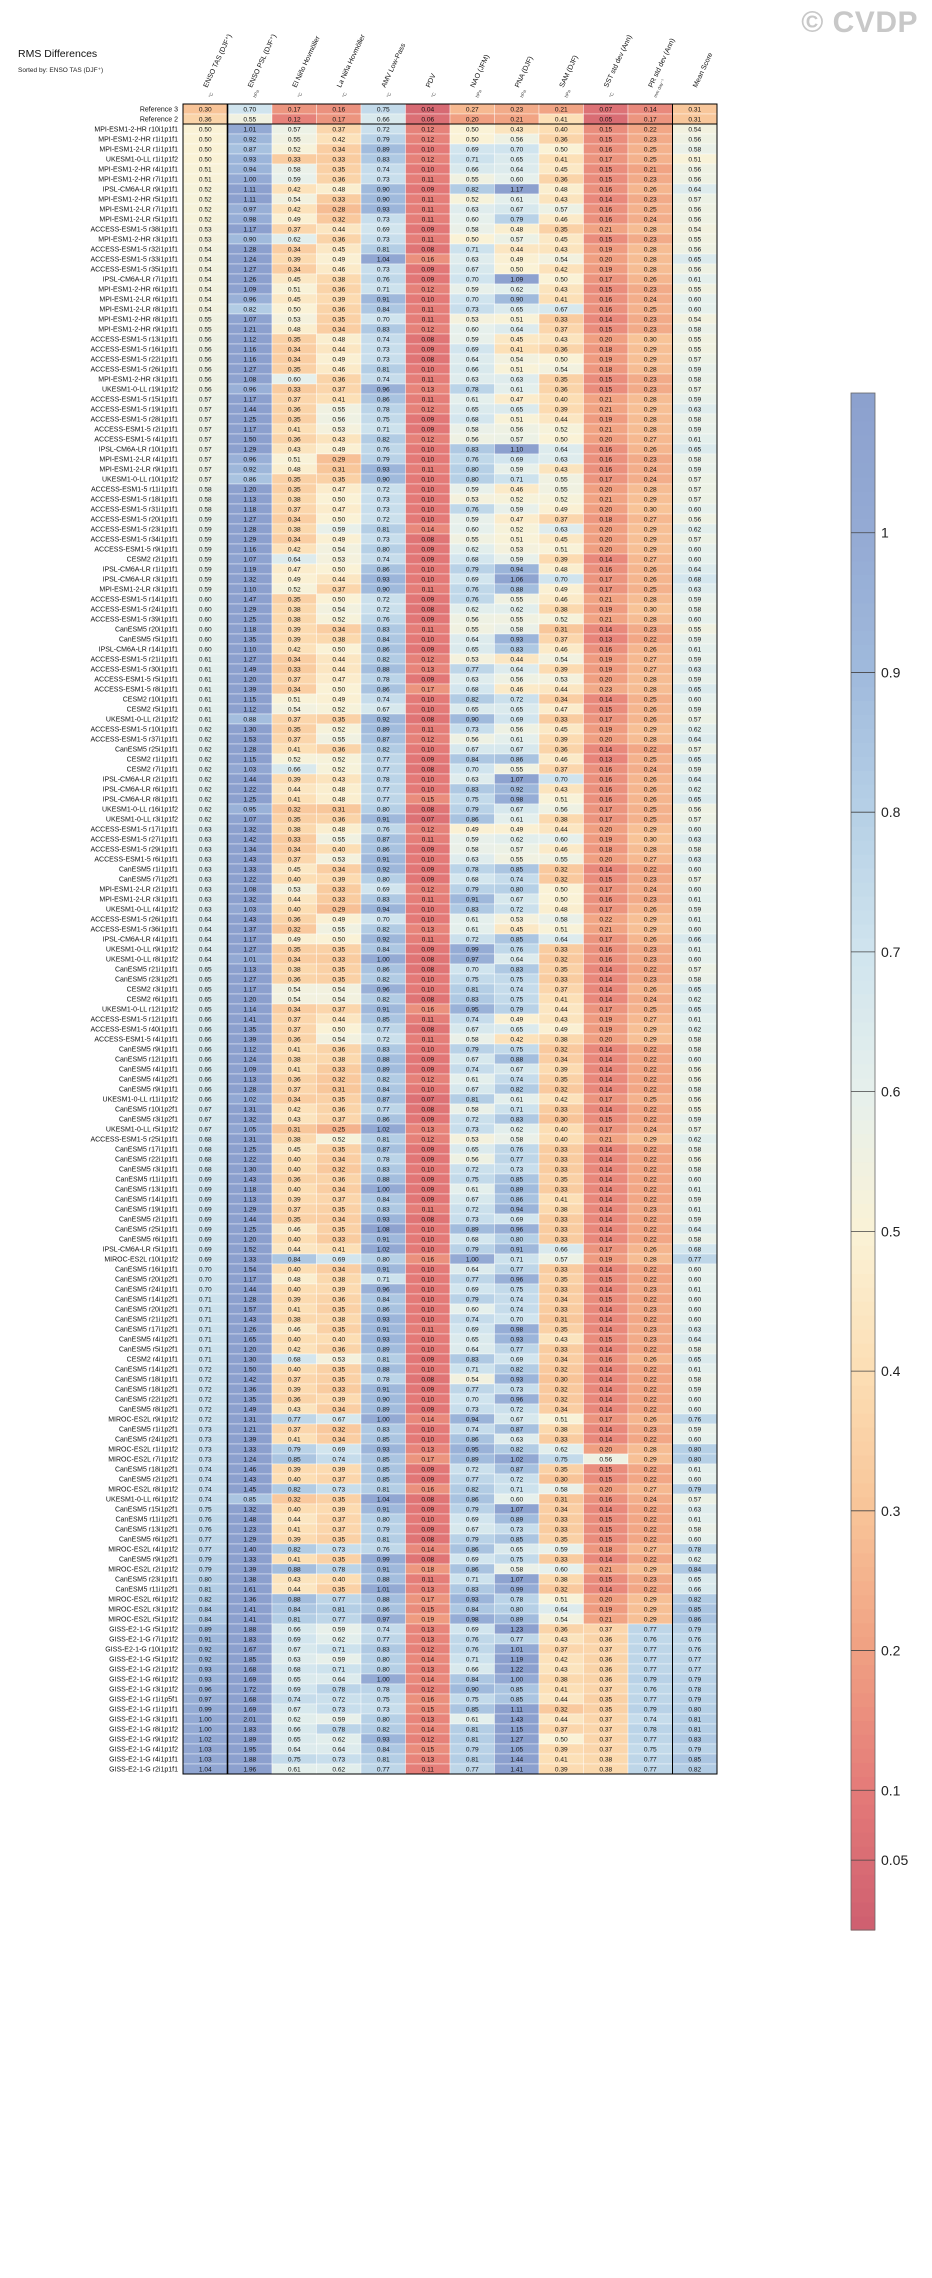 The height and width of the screenshot is (2278, 932). Describe the element at coordinates (148, 1340) in the screenshot. I see `row-label: CanESM5 r4i1p2f1` at that location.